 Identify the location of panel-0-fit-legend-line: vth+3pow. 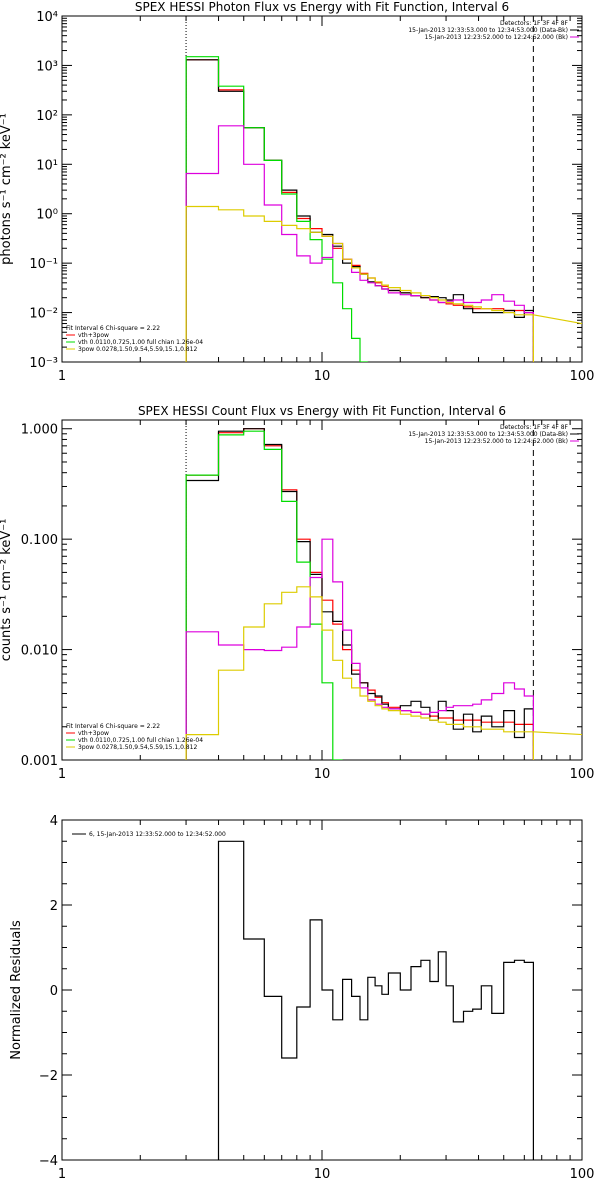
(93, 335).